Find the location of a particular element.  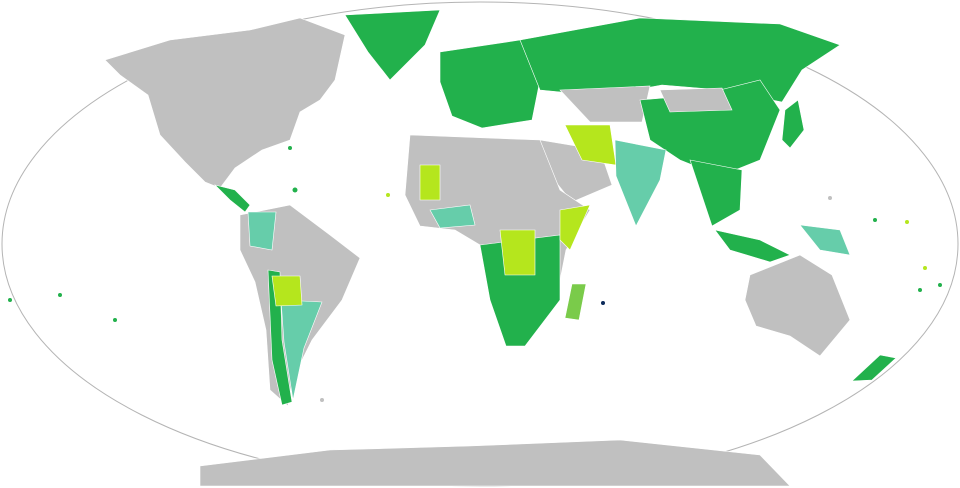

southeast-asia is located at coordinates (716, 193).